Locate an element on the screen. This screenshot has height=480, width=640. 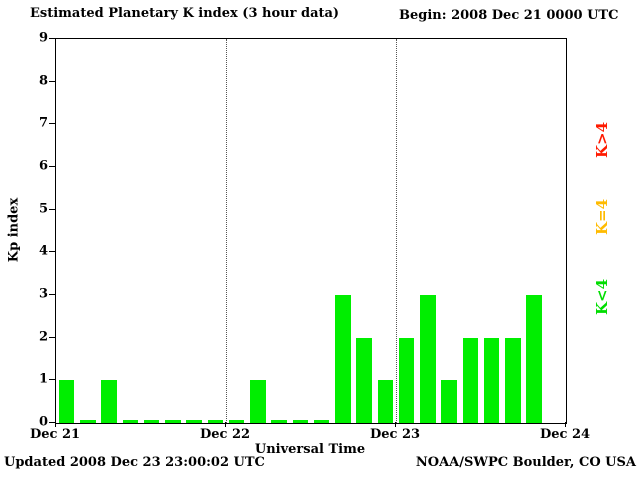
y-axis-ticks: 0 1 2 3 4 5 6 7 8 9 is located at coordinates (33, 230).